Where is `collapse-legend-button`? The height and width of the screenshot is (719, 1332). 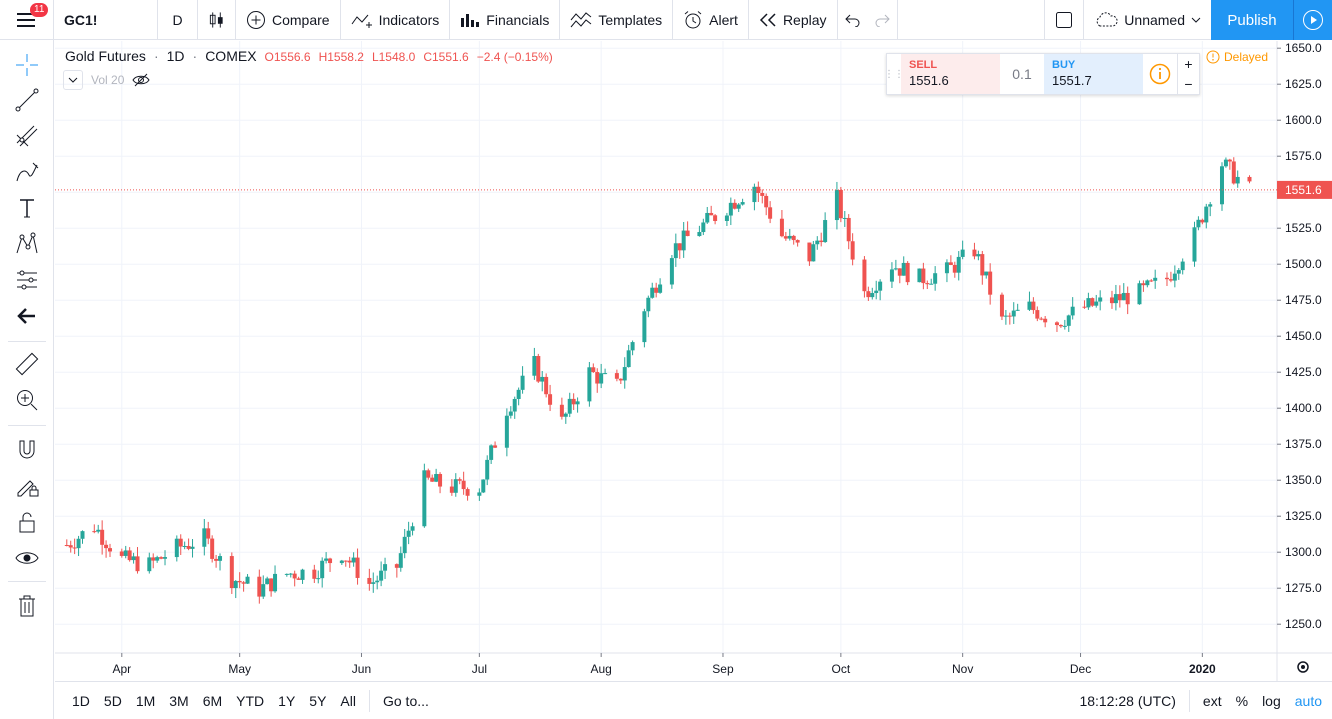
collapse-legend-button is located at coordinates (73, 80).